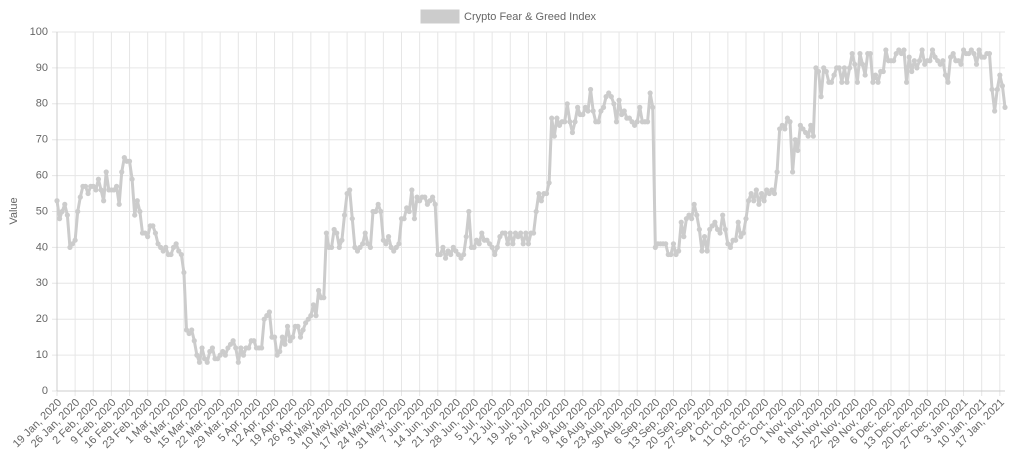  I want to click on y-tick-label: 60, so click(42, 176).